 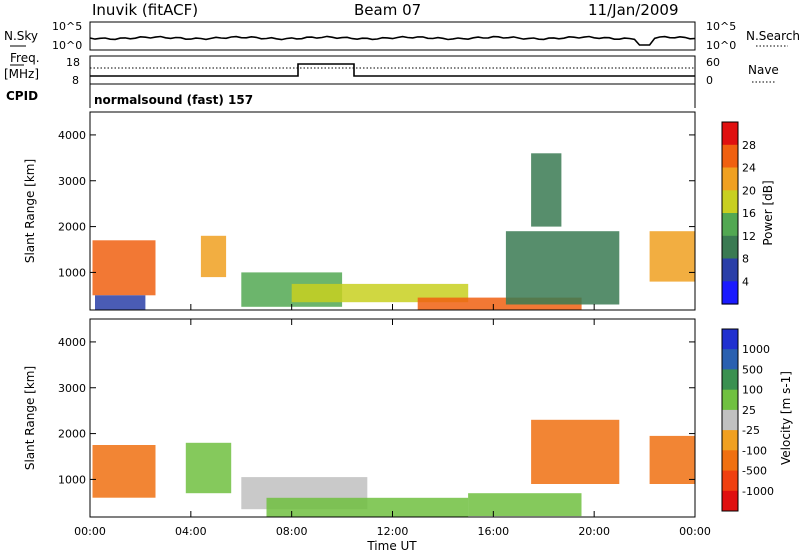 I want to click on freq-series, so click(x=392, y=70).